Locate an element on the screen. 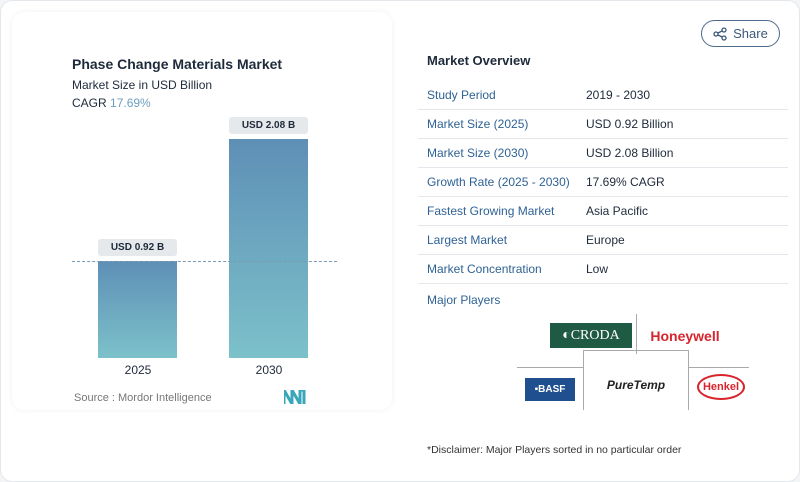 The image size is (800, 482). row-key: Market Size (2025) is located at coordinates (478, 124).